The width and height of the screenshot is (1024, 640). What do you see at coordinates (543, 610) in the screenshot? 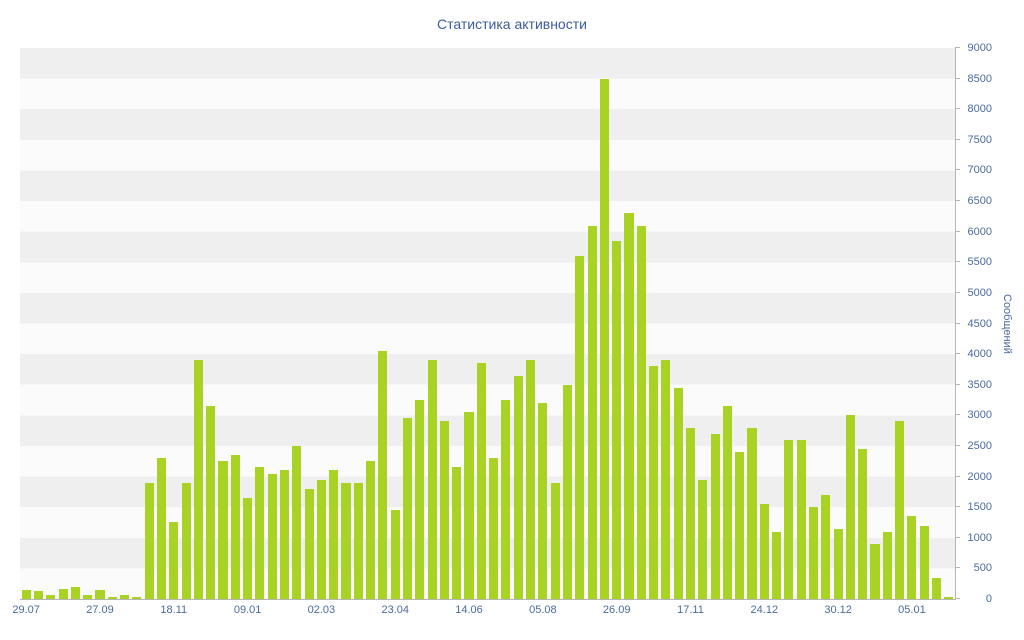
I see `x-tick-label: 05.08` at bounding box center [543, 610].